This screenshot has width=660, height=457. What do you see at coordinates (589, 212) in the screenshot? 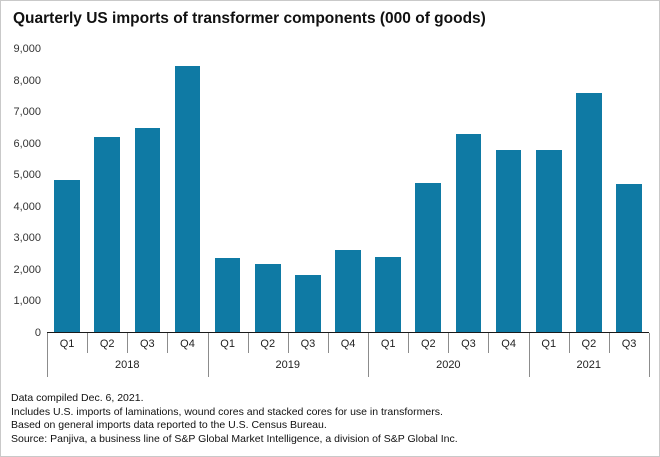
I see `bar-2021-Q2` at bounding box center [589, 212].